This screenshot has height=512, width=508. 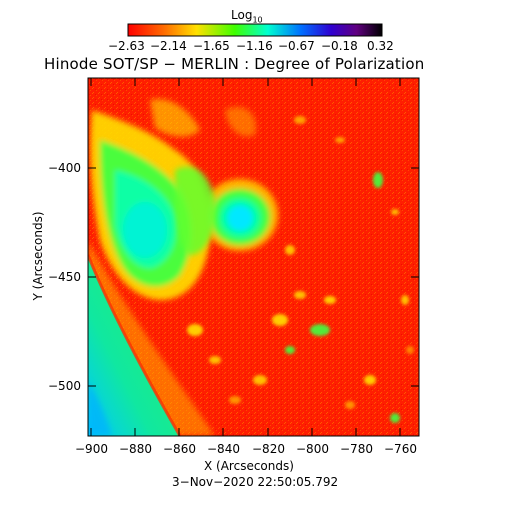 I want to click on x-tick-label: −760, so click(x=400, y=449).